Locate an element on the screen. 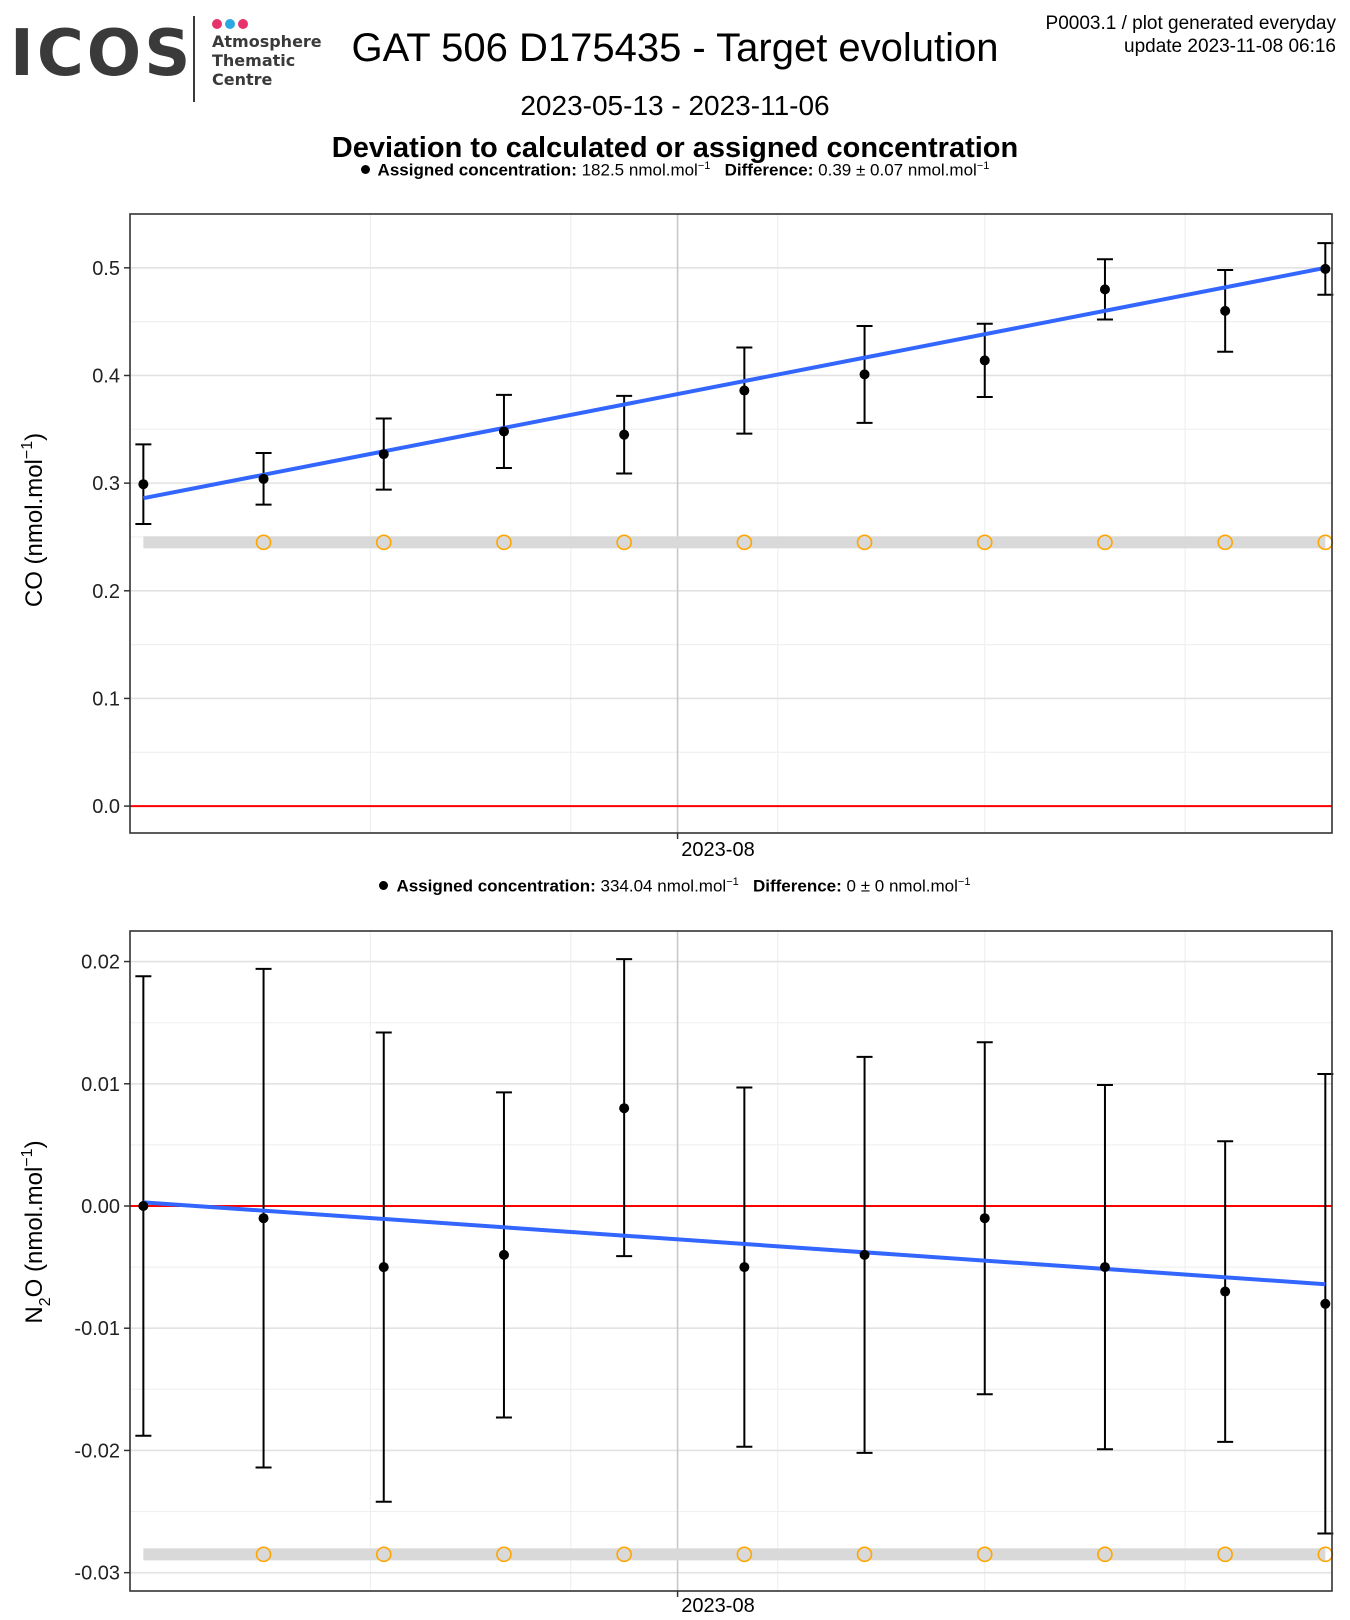 The width and height of the screenshot is (1350, 1620). difference-value: 0.39 ± 0.07 is located at coordinates (861, 170).